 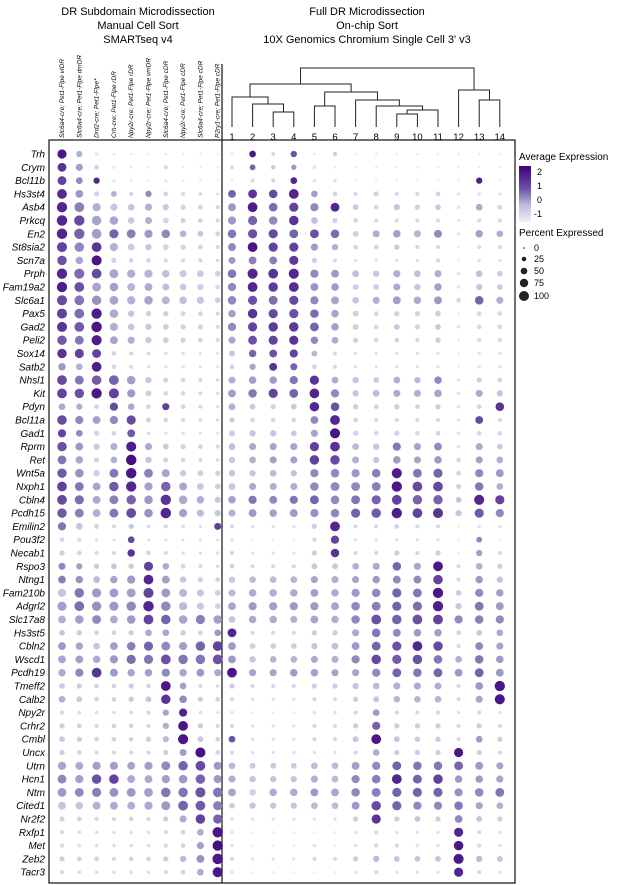 I want to click on gene-label-slc6a1: Slc6a1, so click(x=29, y=301).